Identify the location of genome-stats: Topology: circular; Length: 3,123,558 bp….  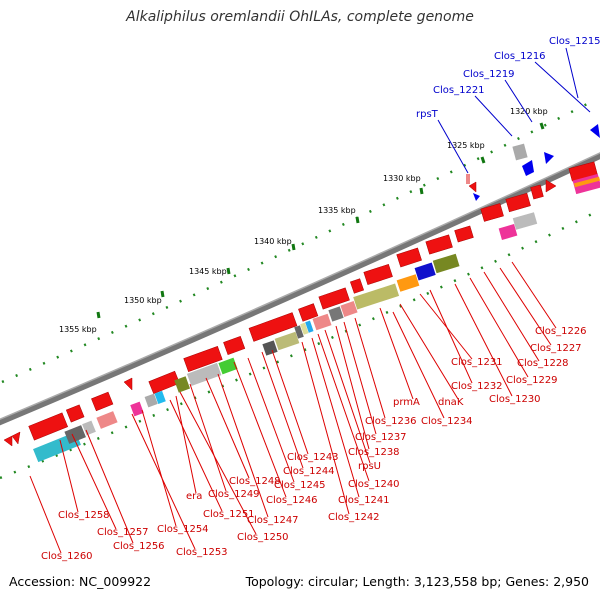
(417, 581).